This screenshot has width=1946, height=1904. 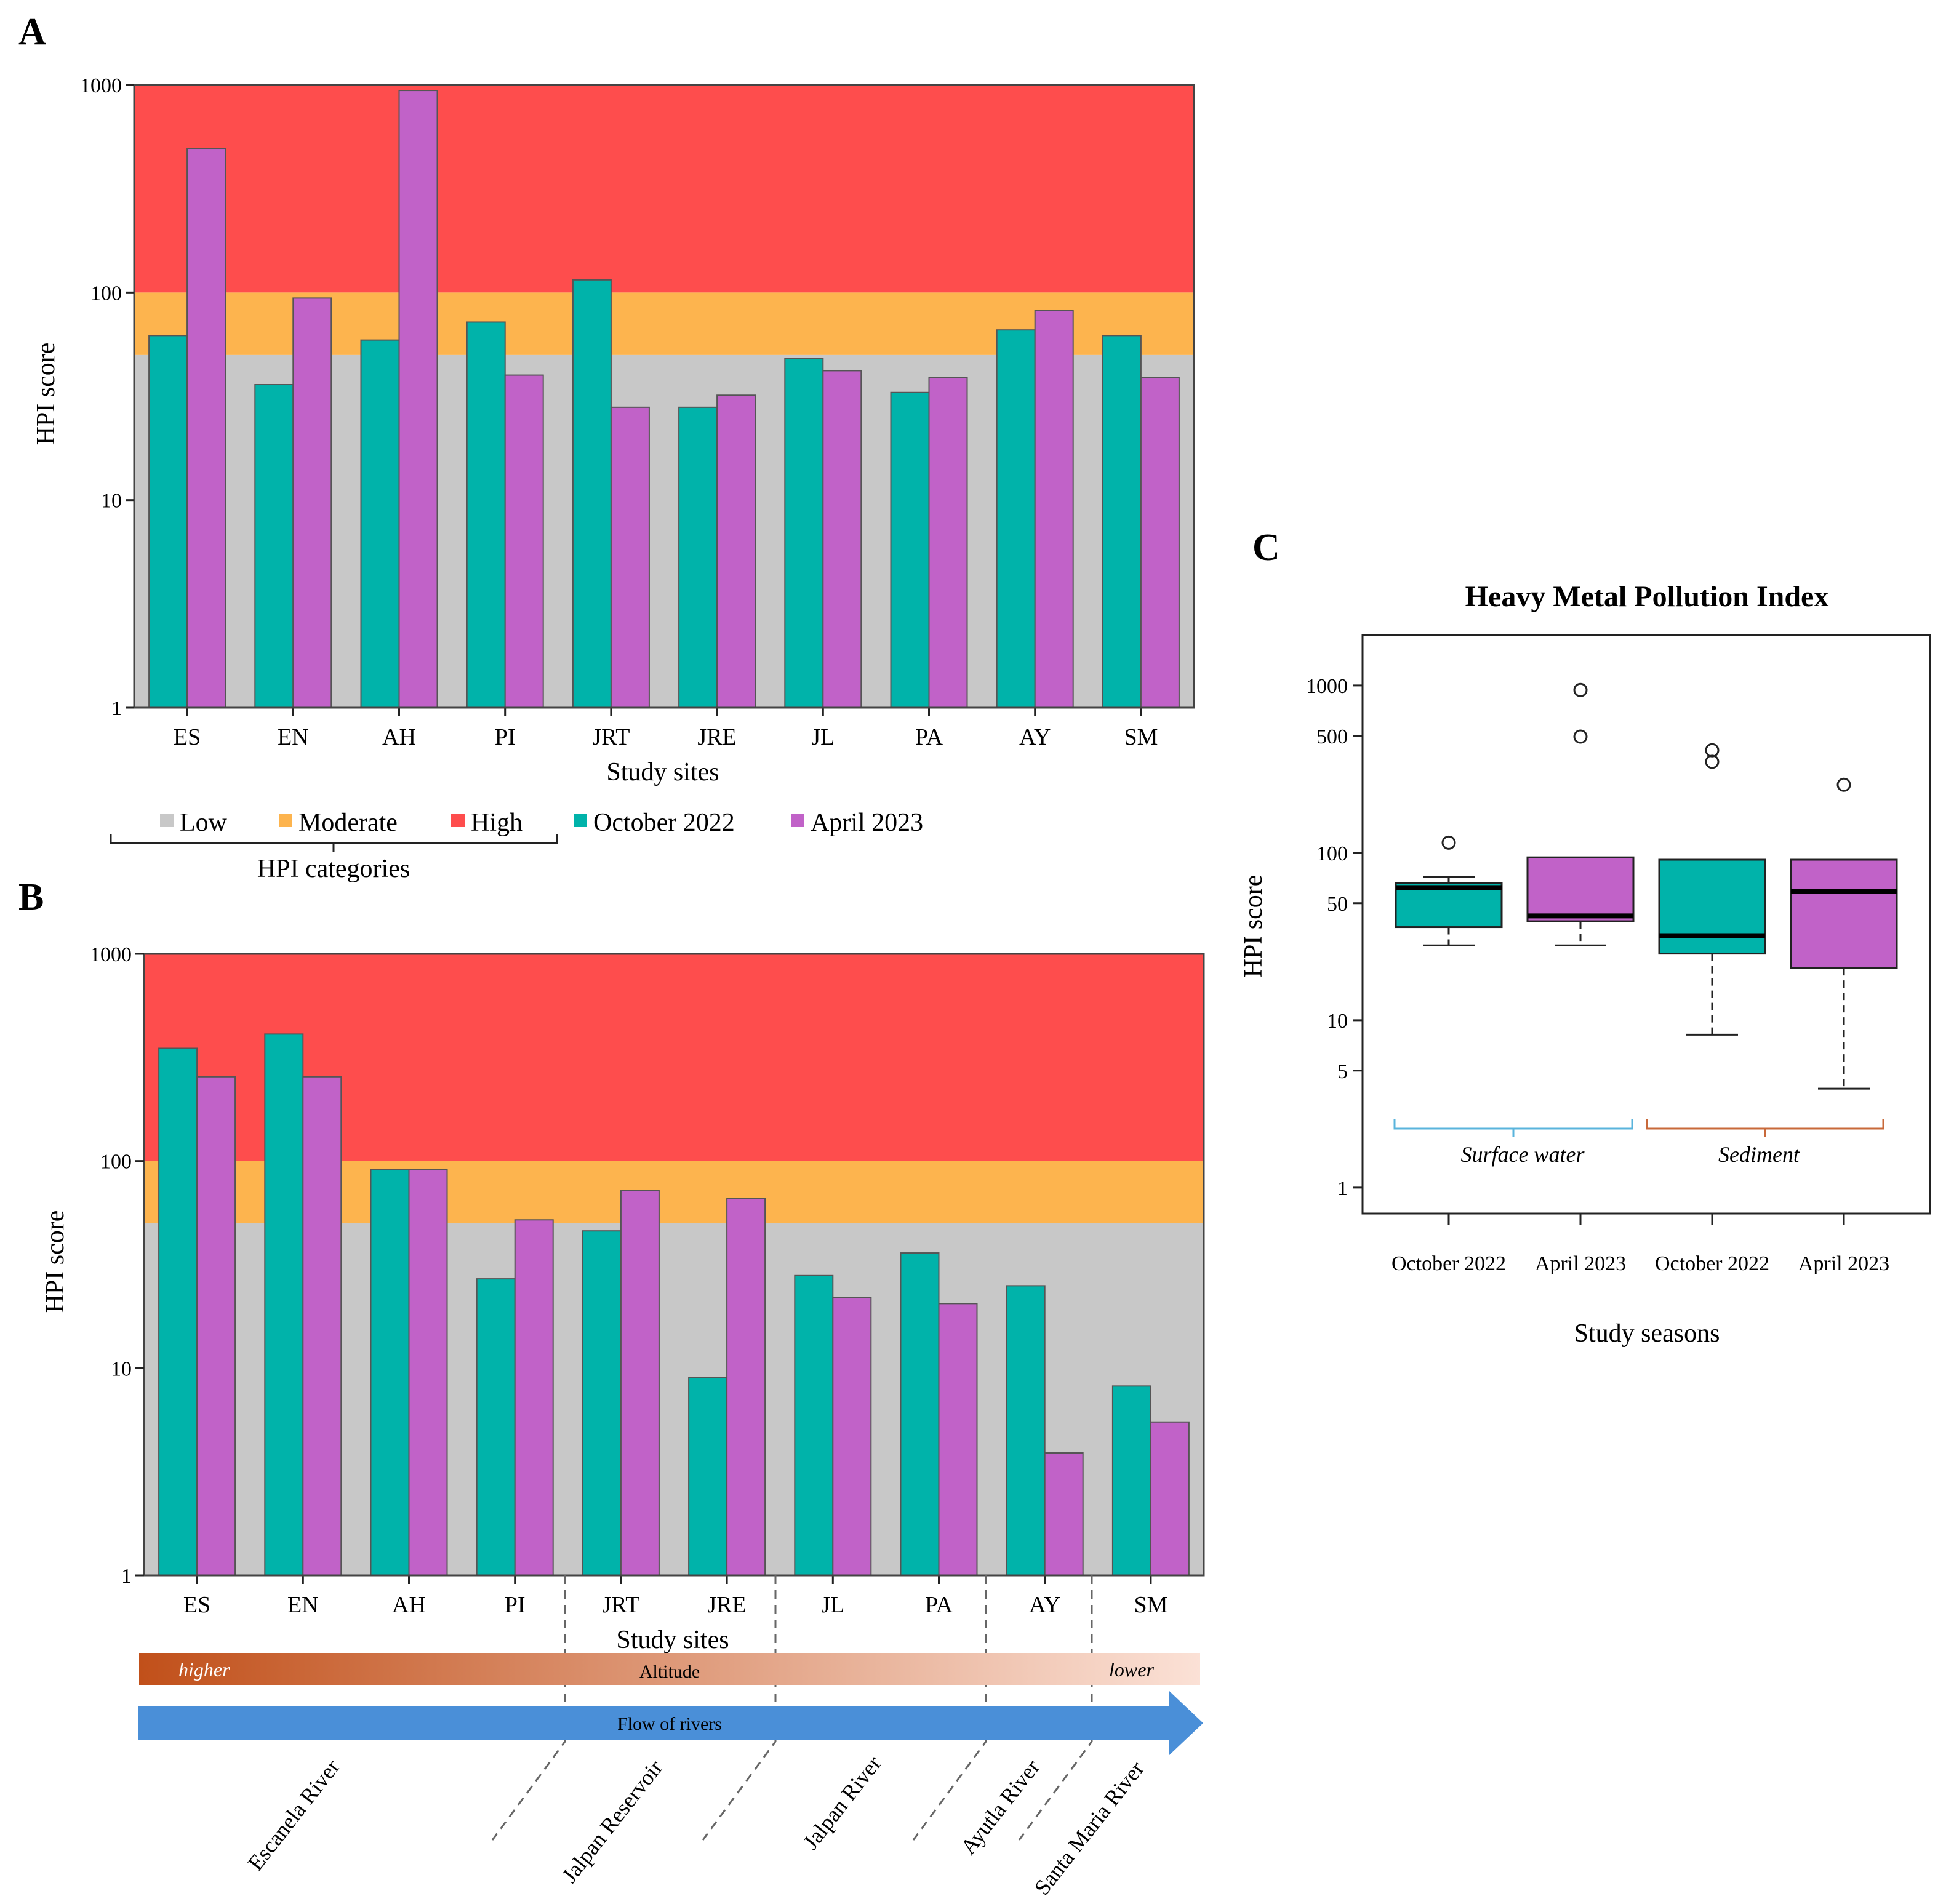 I want to click on panel-a-bar-pi-april, so click(x=524, y=541).